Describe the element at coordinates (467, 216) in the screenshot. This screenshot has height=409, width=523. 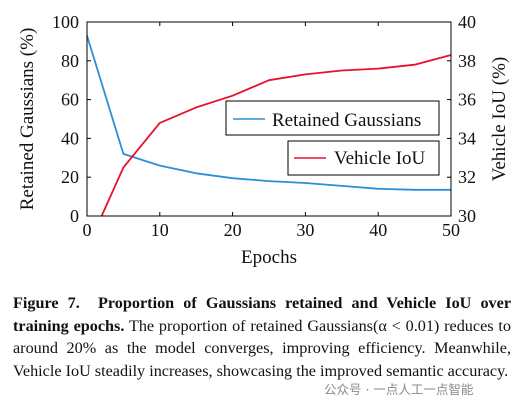
I see `y-right-tick-label: 30` at that location.